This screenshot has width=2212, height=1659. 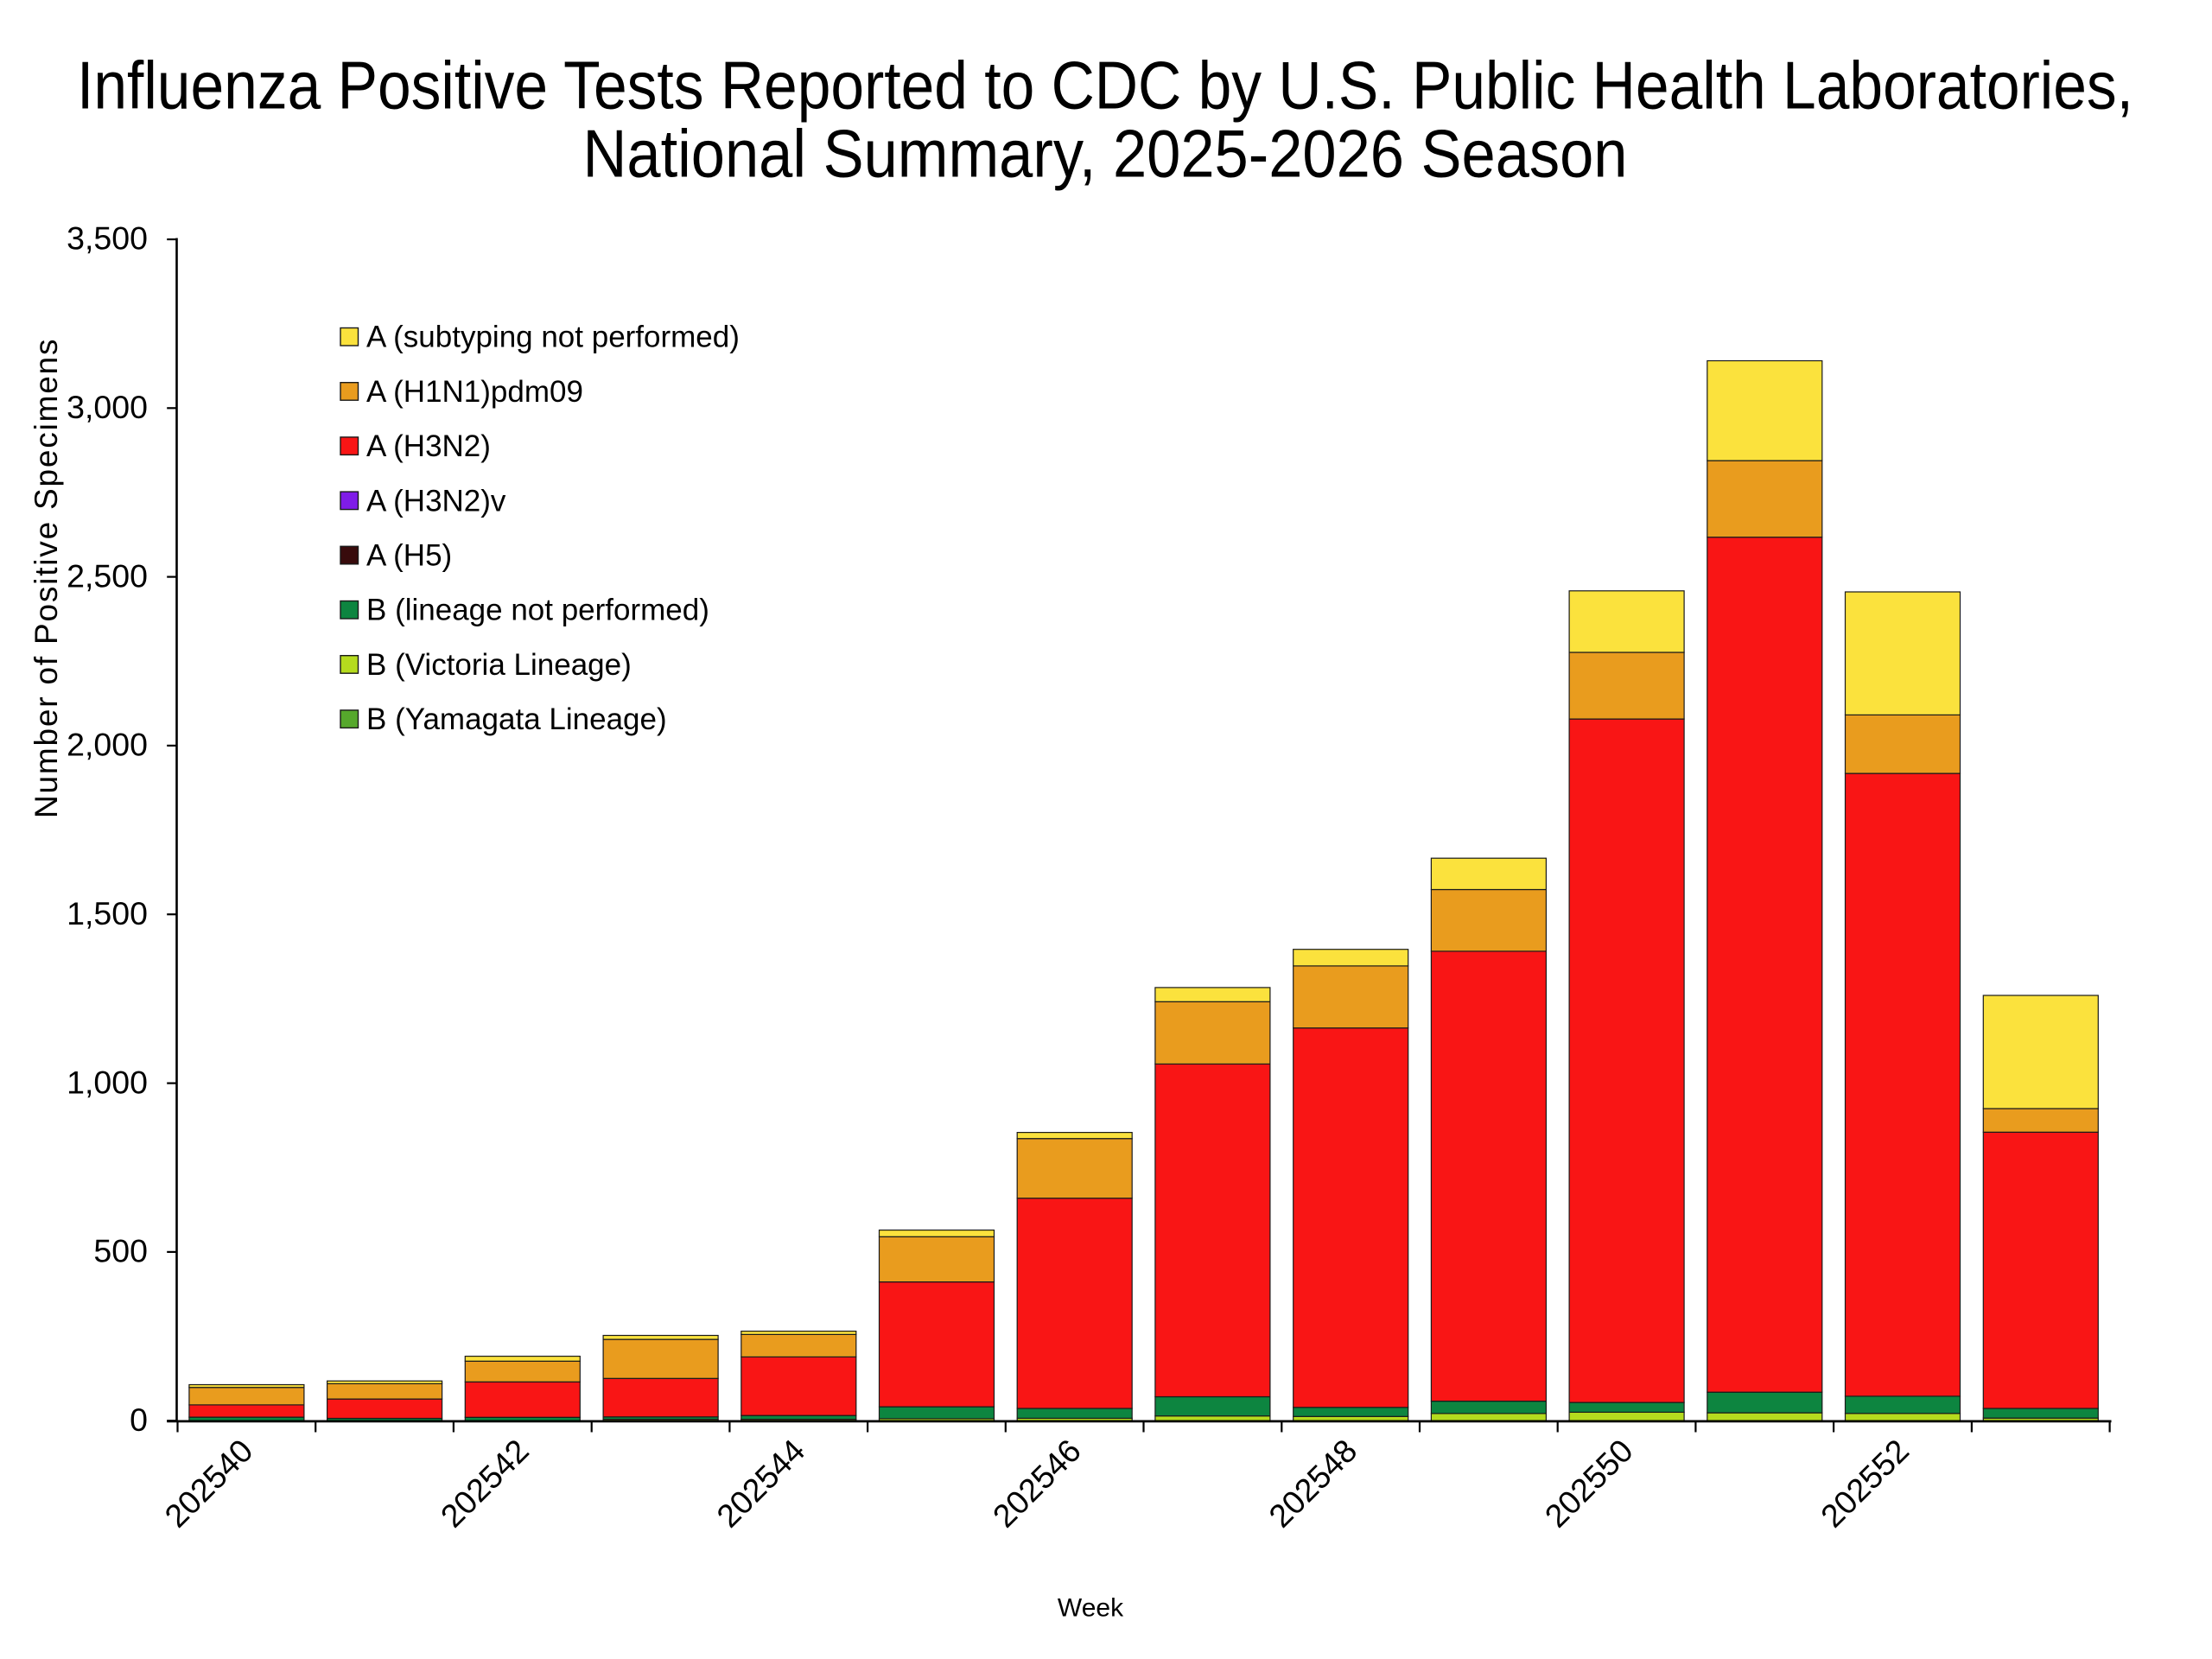 What do you see at coordinates (1091, 1608) in the screenshot?
I see `svg-text: Week` at bounding box center [1091, 1608].